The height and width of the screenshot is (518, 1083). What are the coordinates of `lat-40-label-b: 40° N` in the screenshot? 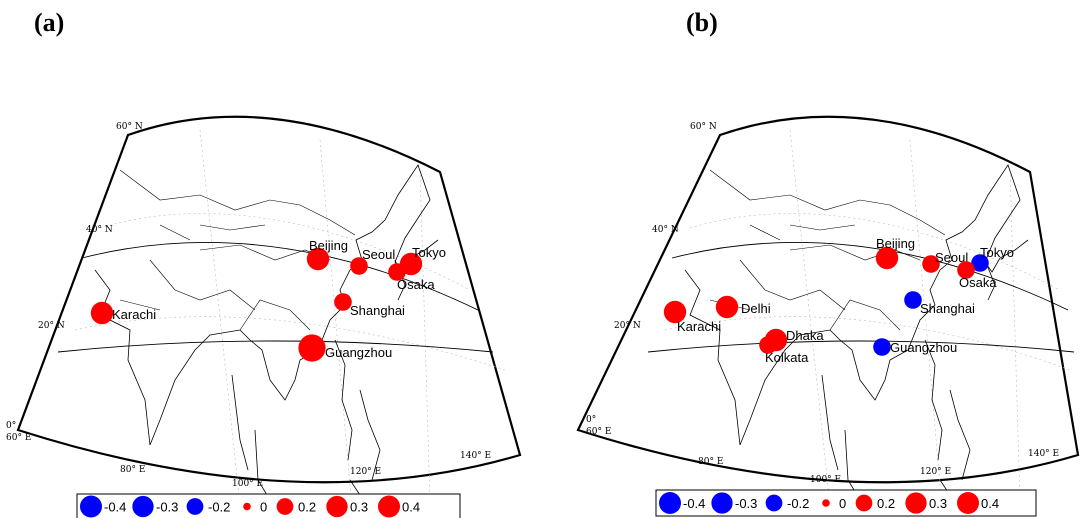 It's located at (665, 230).